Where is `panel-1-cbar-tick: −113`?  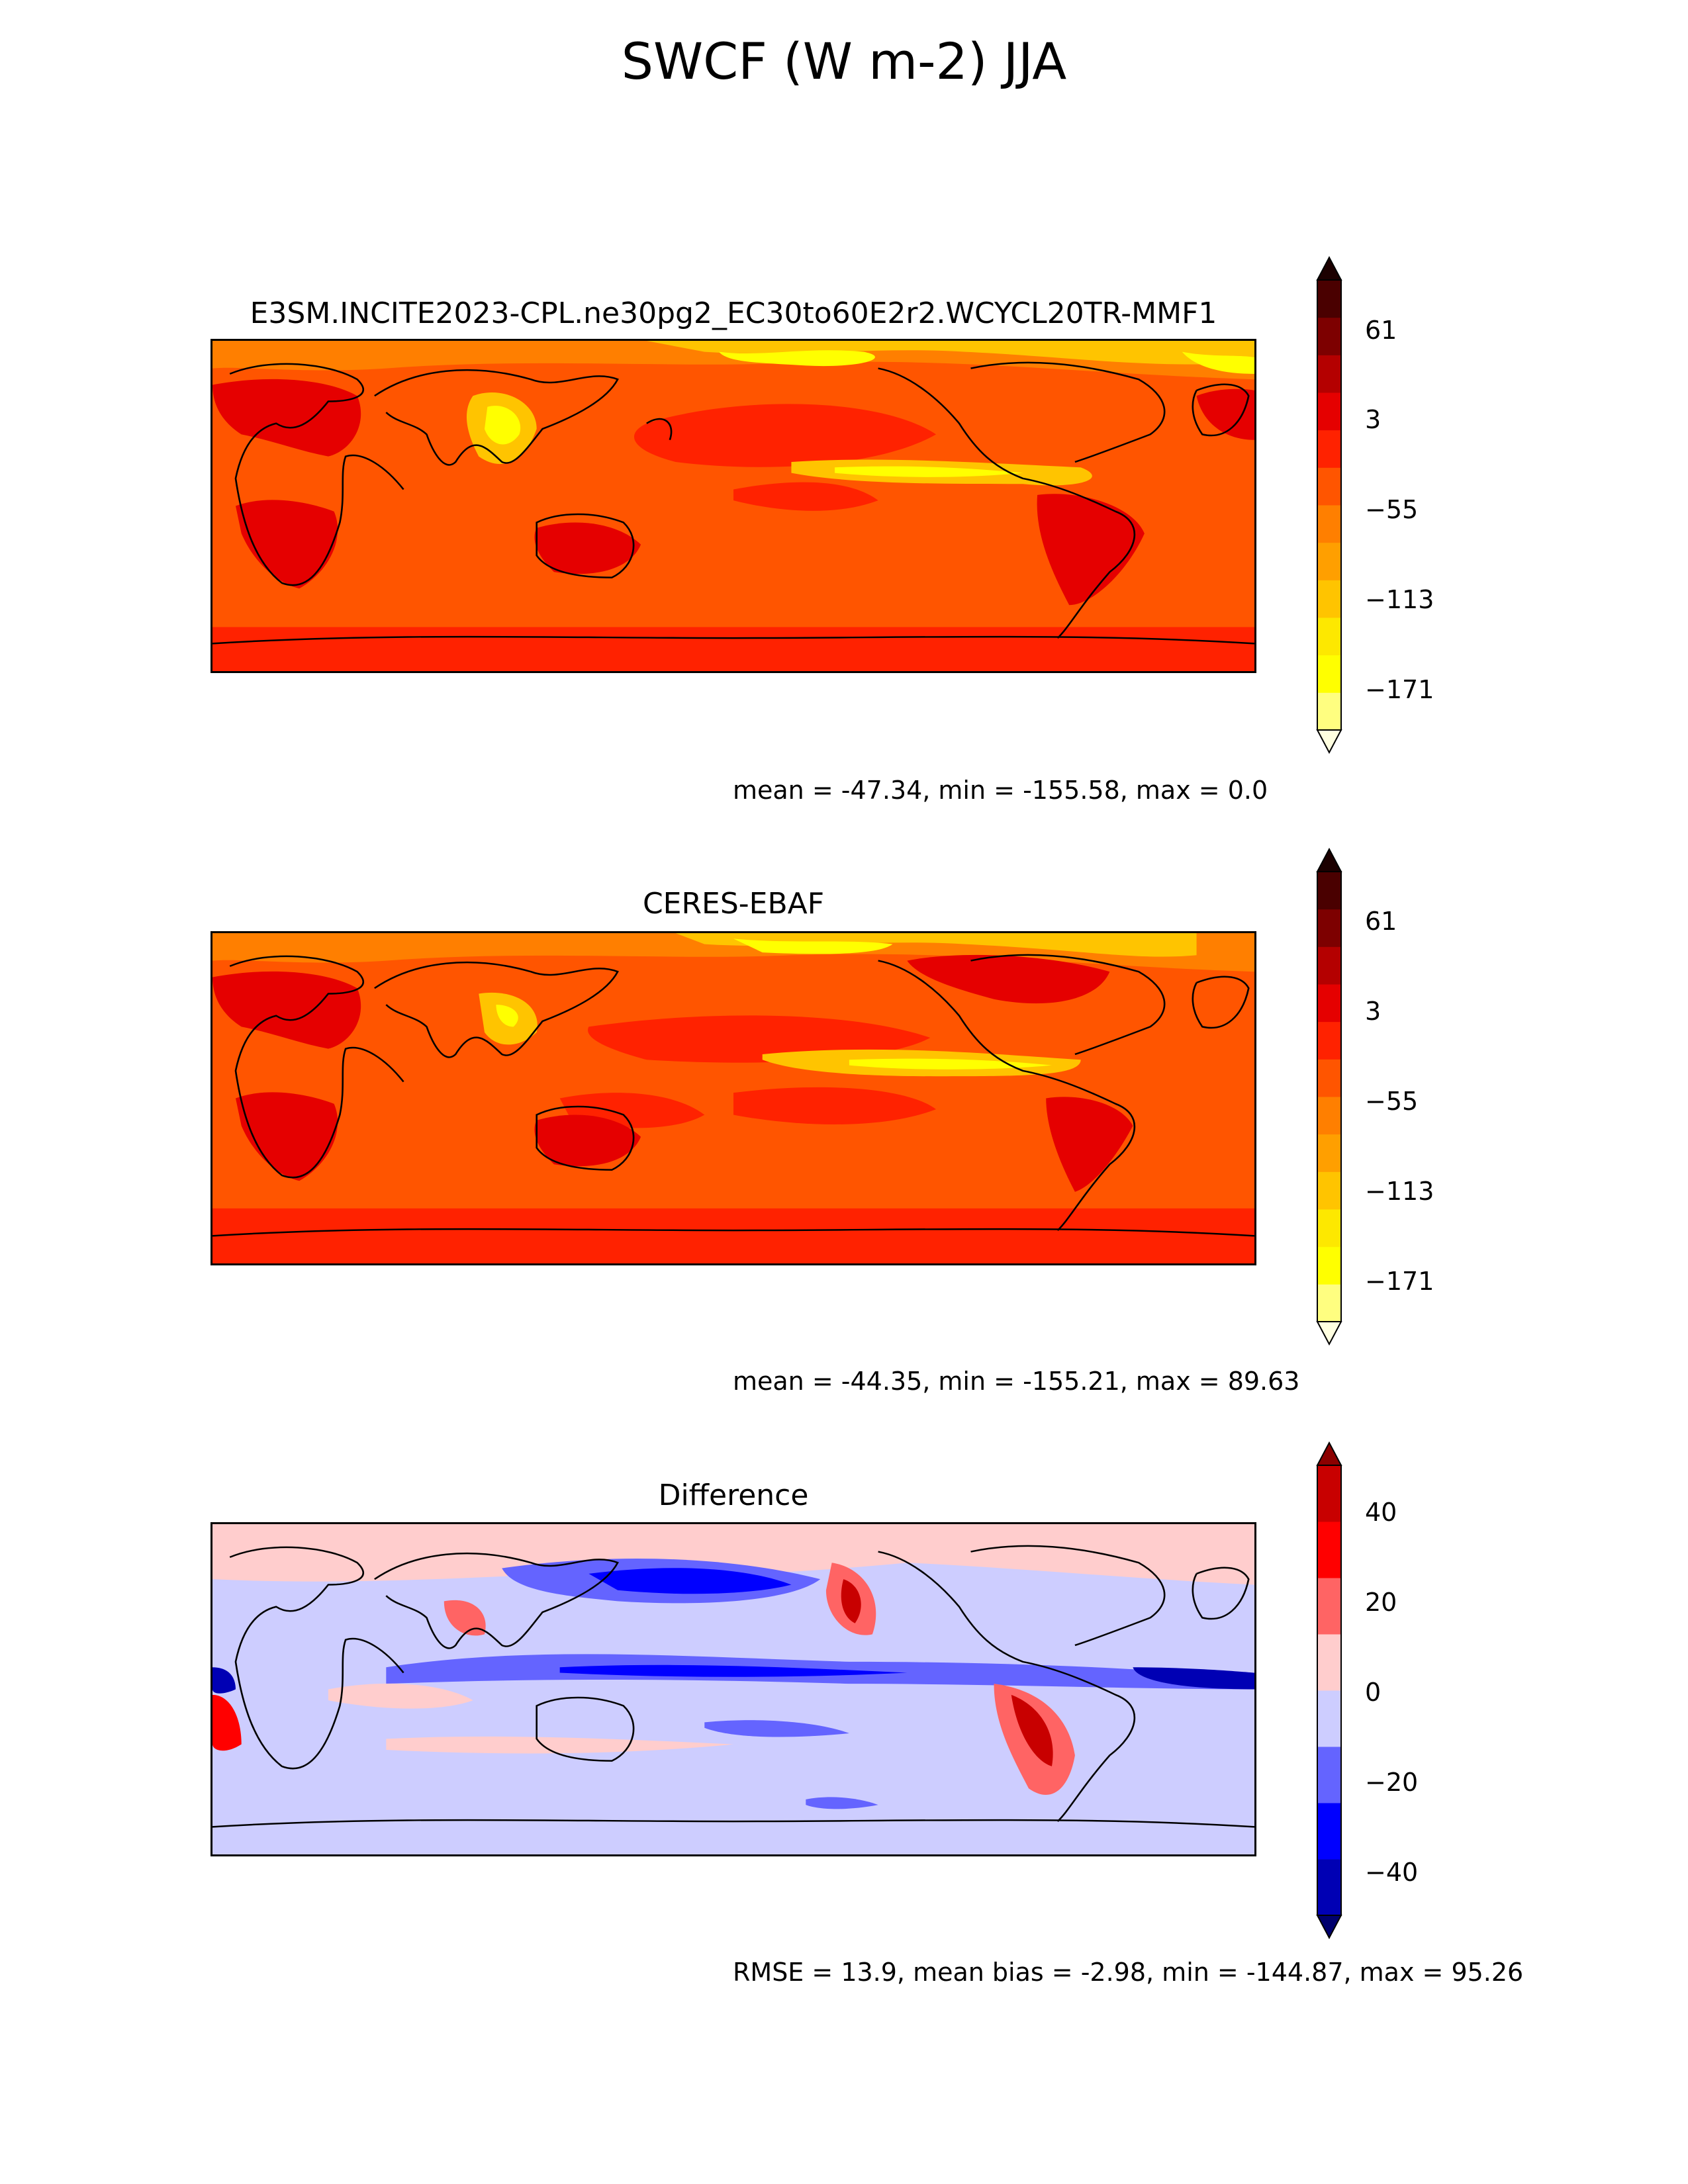
panel-1-cbar-tick: −113 is located at coordinates (1399, 599).